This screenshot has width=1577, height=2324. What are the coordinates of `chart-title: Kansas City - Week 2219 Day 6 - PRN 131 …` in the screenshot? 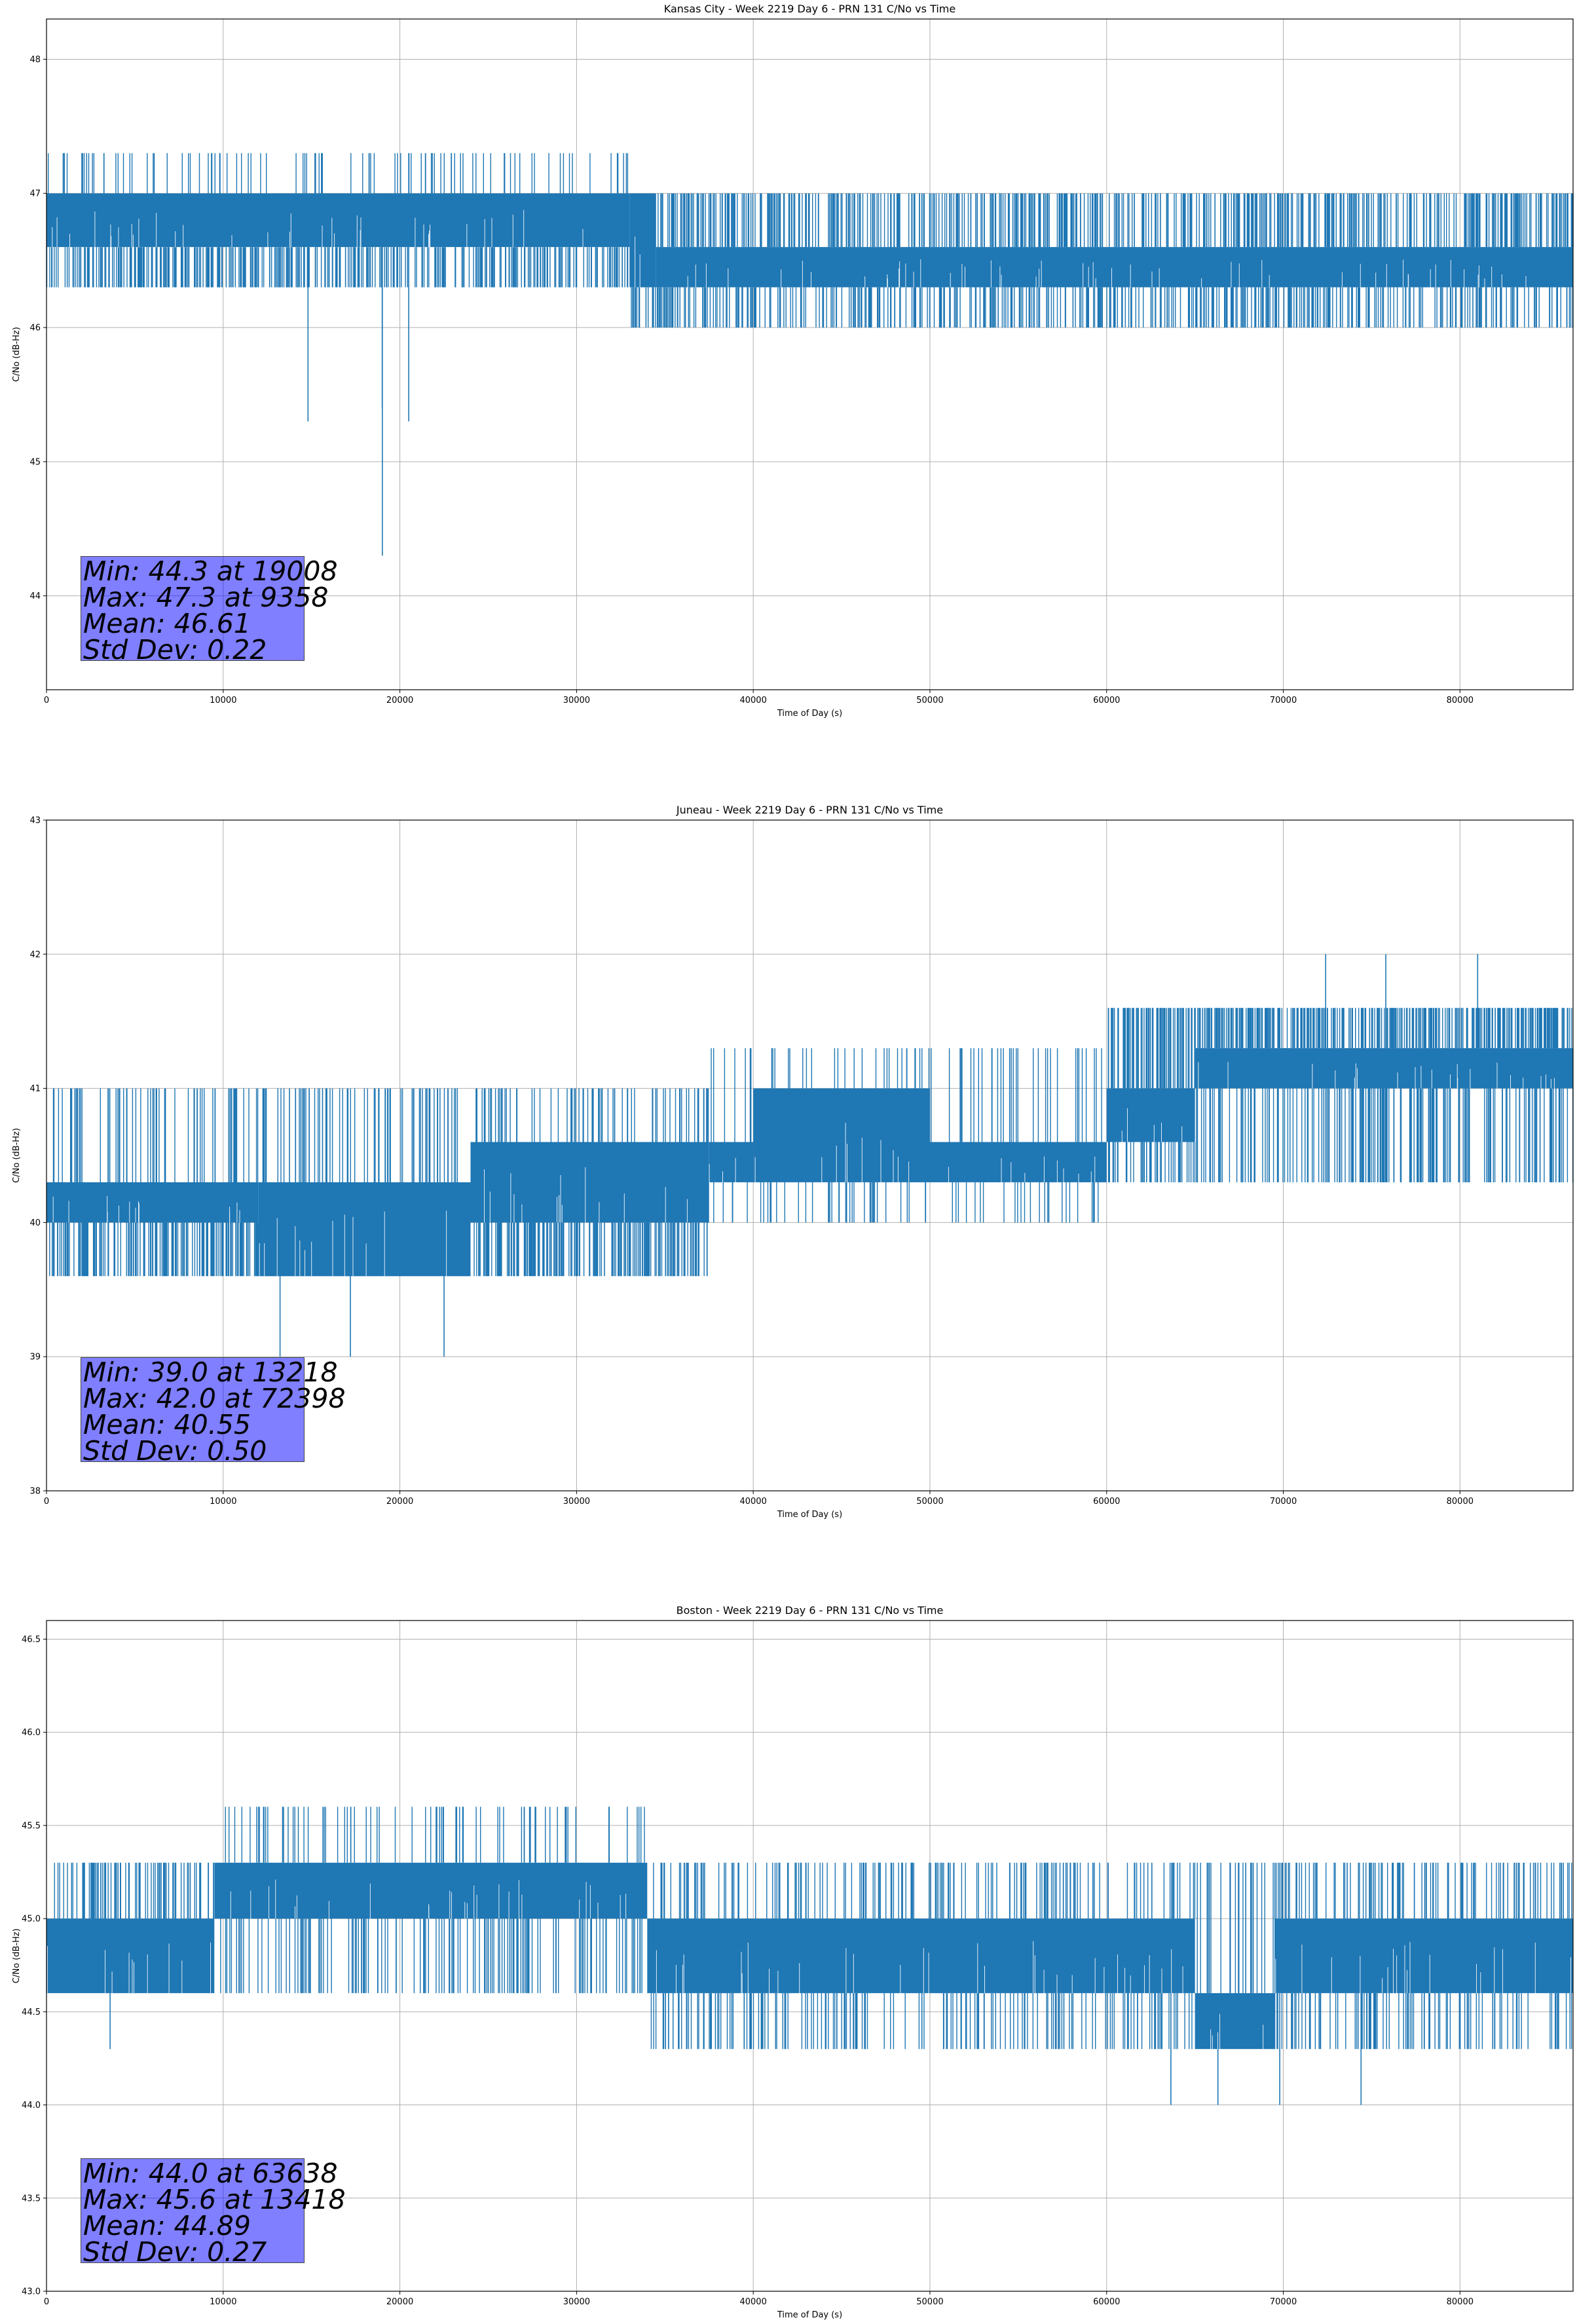 It's located at (809, 9).